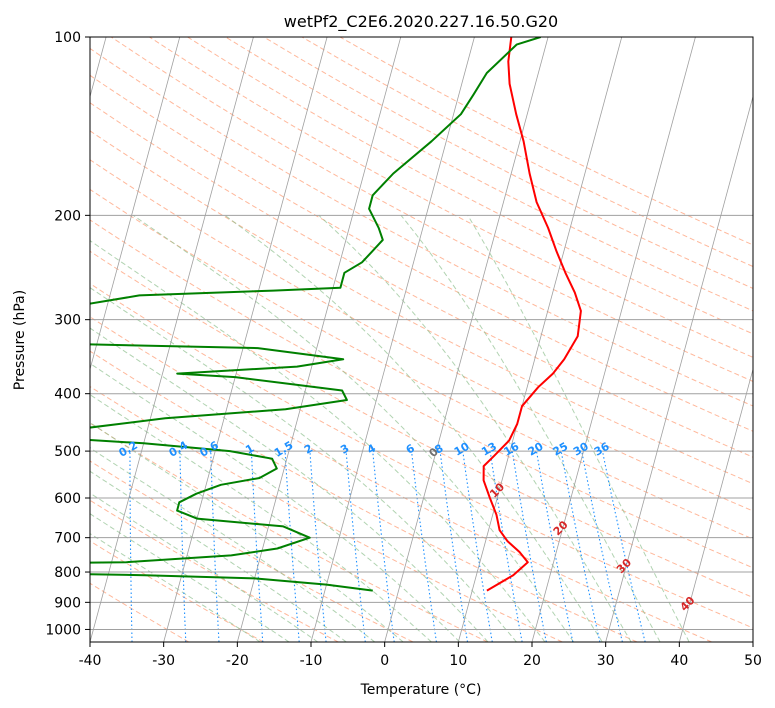 Image resolution: width=775 pixels, height=708 pixels. I want to click on y-tick-label: 500, so click(67, 452).